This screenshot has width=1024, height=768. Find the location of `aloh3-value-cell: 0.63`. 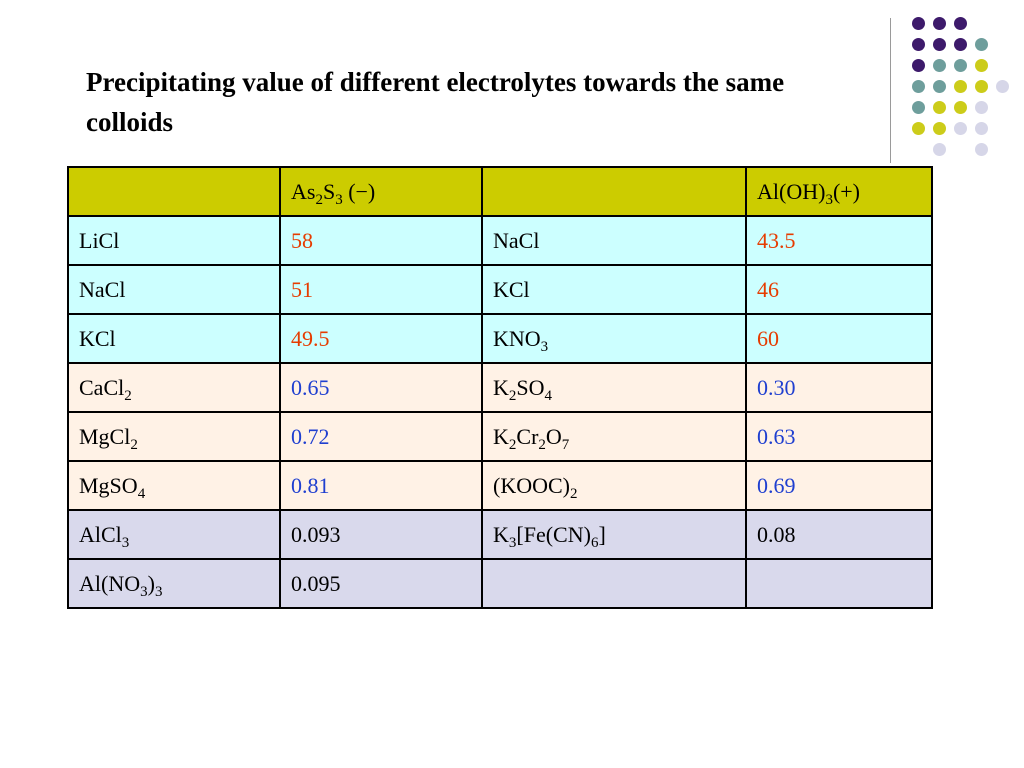

aloh3-value-cell: 0.63 is located at coordinates (839, 436).